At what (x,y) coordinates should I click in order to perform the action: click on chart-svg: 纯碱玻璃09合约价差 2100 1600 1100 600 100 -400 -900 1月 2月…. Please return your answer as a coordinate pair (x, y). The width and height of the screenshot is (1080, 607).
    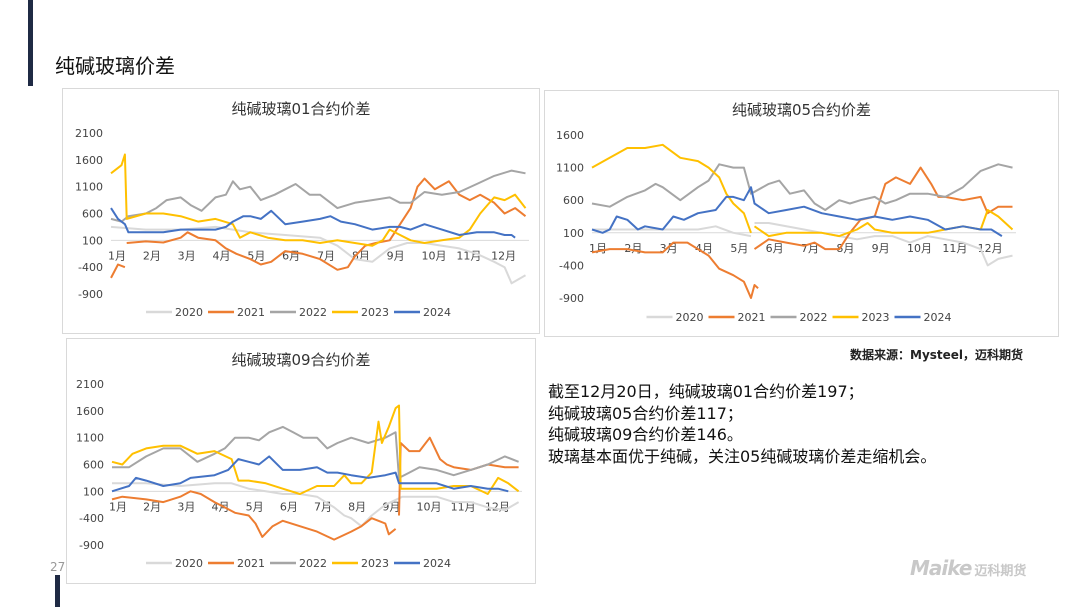
    Looking at the image, I should click on (299, 460).